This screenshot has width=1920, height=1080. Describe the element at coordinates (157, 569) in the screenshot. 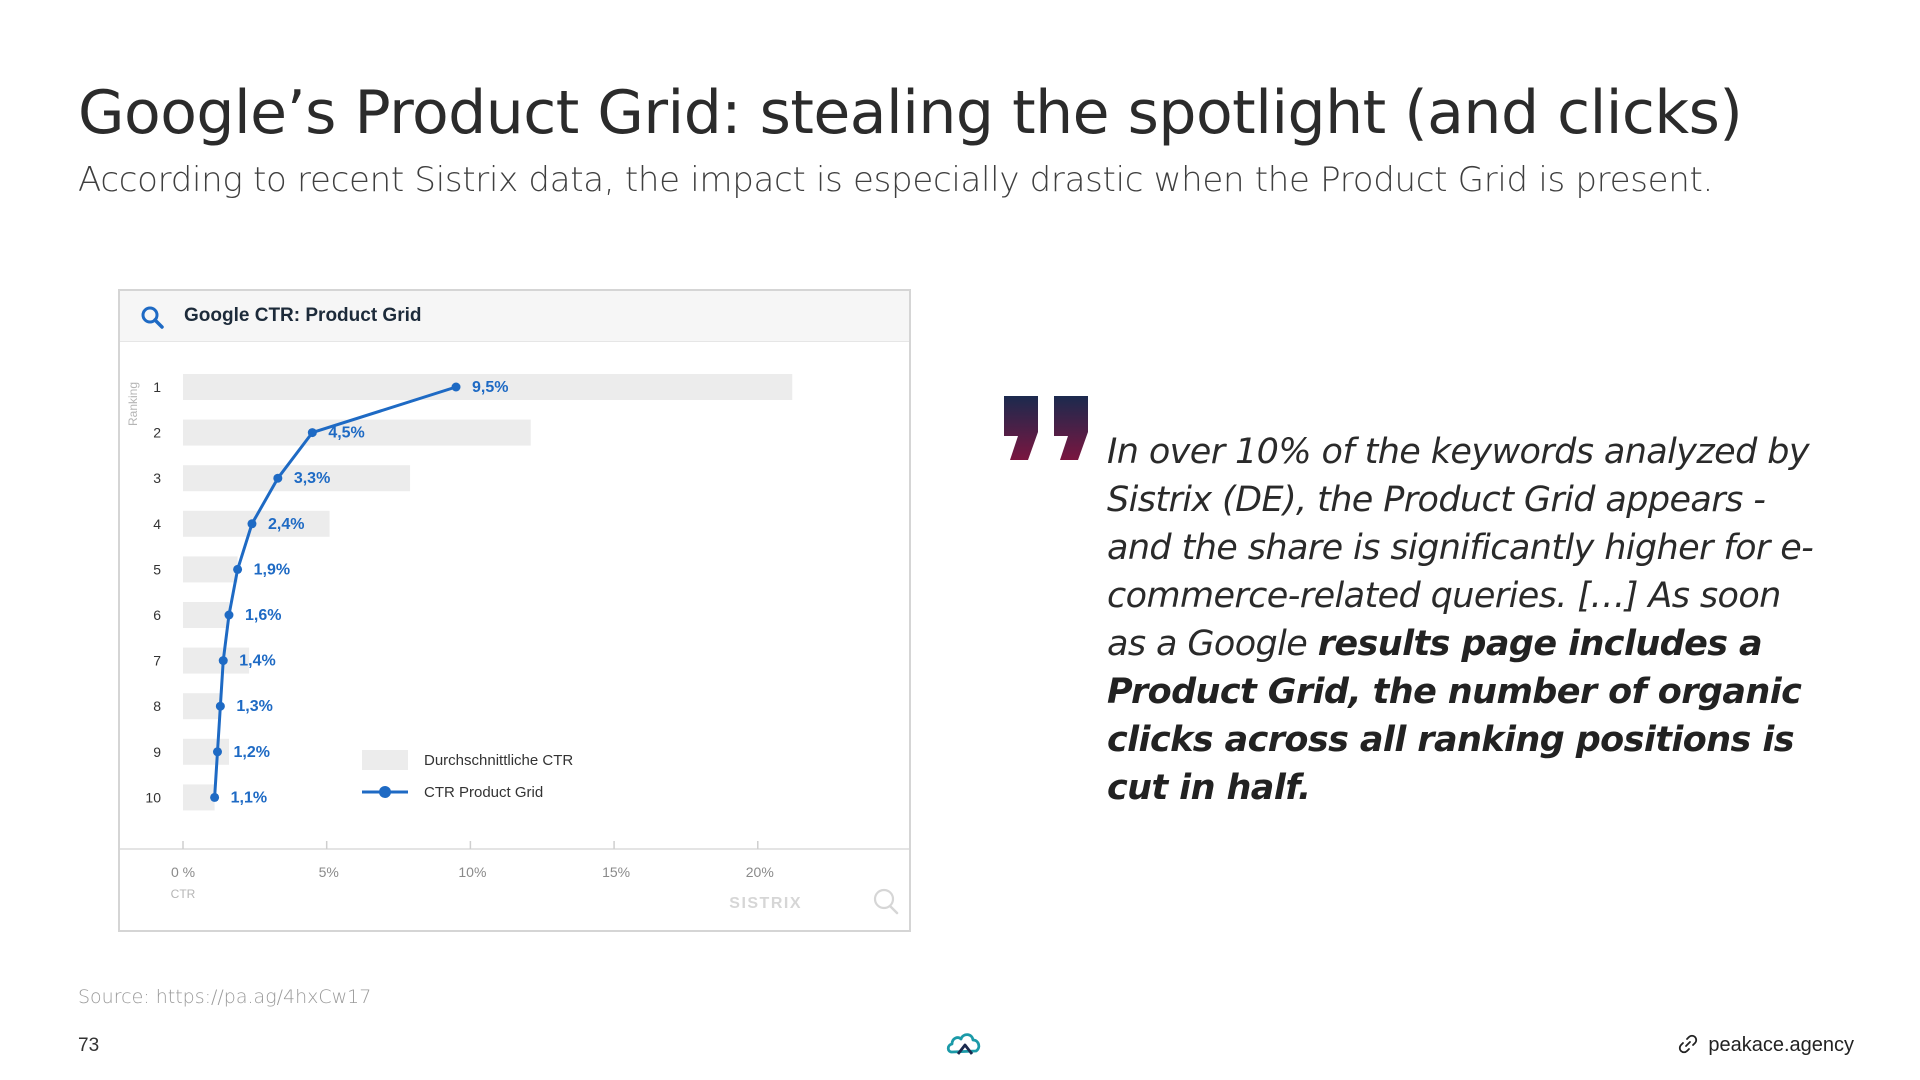

I see `ranking-label: 5` at that location.